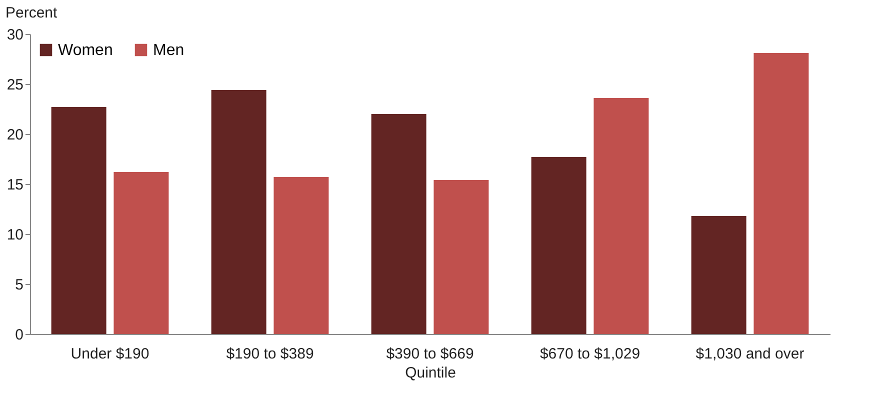 This screenshot has height=412, width=875. What do you see at coordinates (15, 235) in the screenshot?
I see `y-tick-label: 10` at bounding box center [15, 235].